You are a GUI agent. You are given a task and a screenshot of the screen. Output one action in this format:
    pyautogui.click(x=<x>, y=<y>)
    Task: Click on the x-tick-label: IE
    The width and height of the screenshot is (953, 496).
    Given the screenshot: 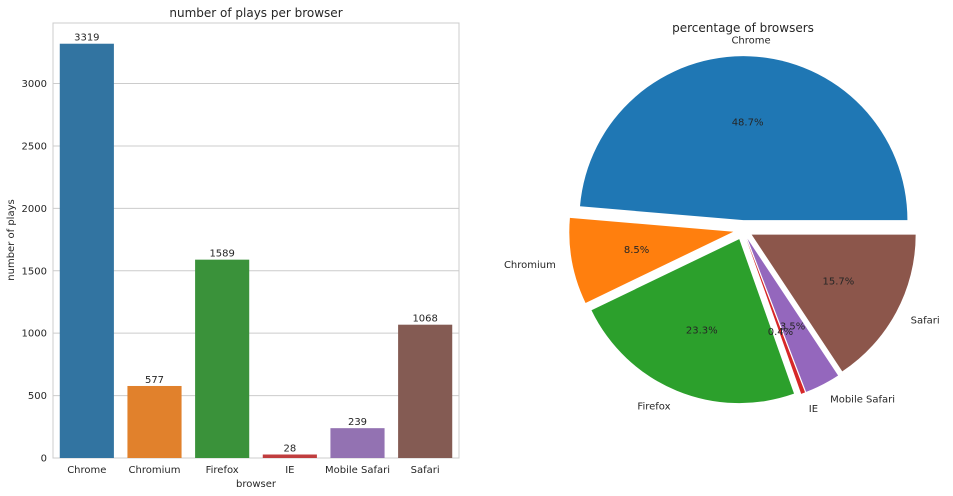 What is the action you would take?
    pyautogui.click(x=289, y=470)
    